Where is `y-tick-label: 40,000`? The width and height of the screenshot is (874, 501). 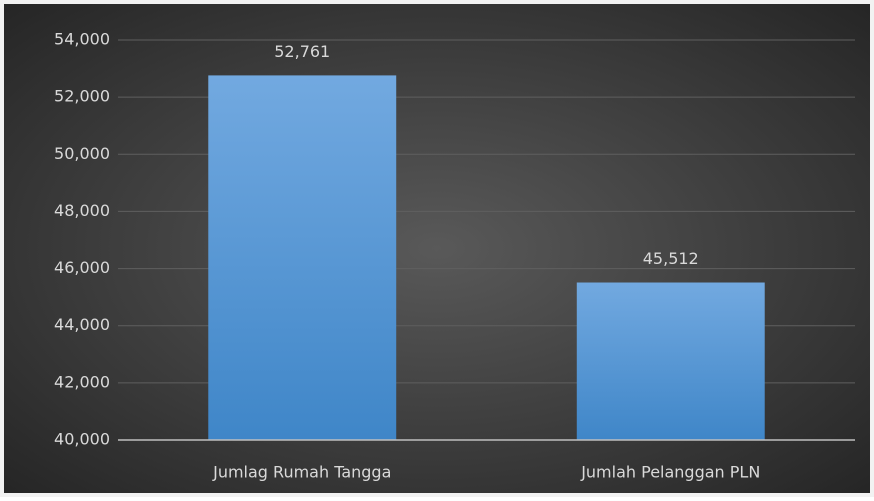 y-tick-label: 40,000 is located at coordinates (82, 439).